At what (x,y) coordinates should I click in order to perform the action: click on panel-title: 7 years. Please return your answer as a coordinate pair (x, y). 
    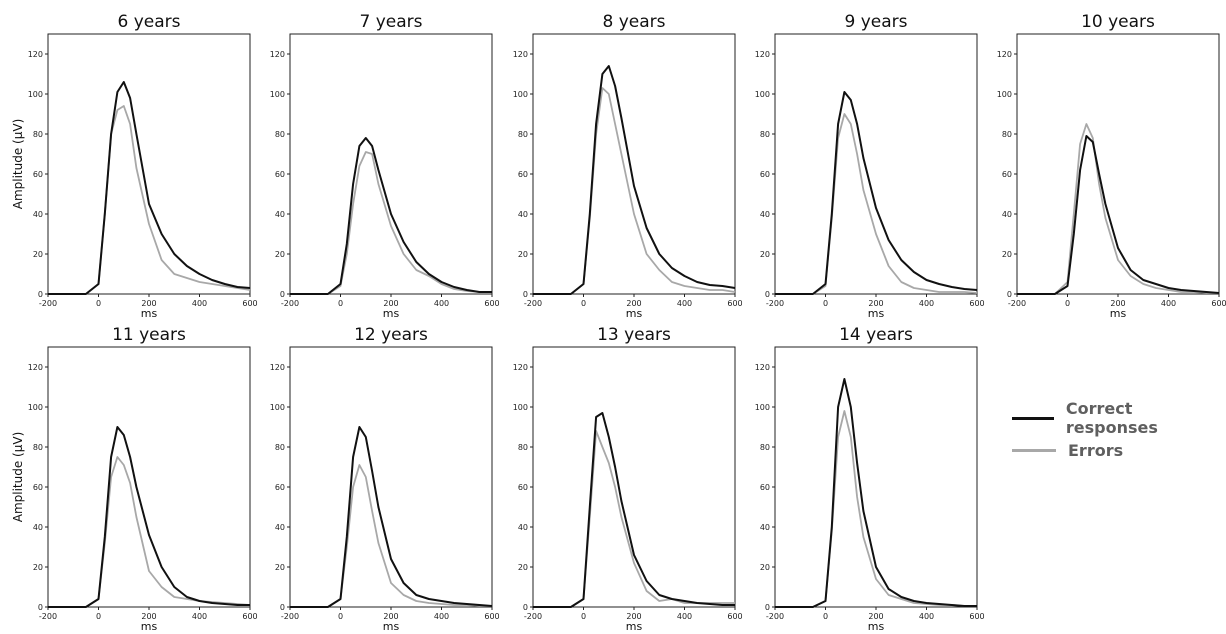
    Looking at the image, I should click on (390, 22).